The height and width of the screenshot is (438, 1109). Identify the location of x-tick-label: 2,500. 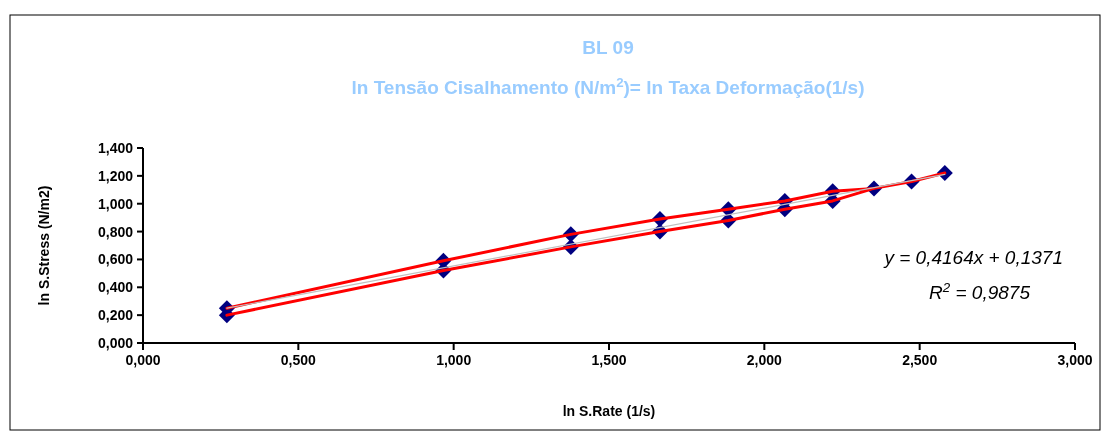
(920, 360).